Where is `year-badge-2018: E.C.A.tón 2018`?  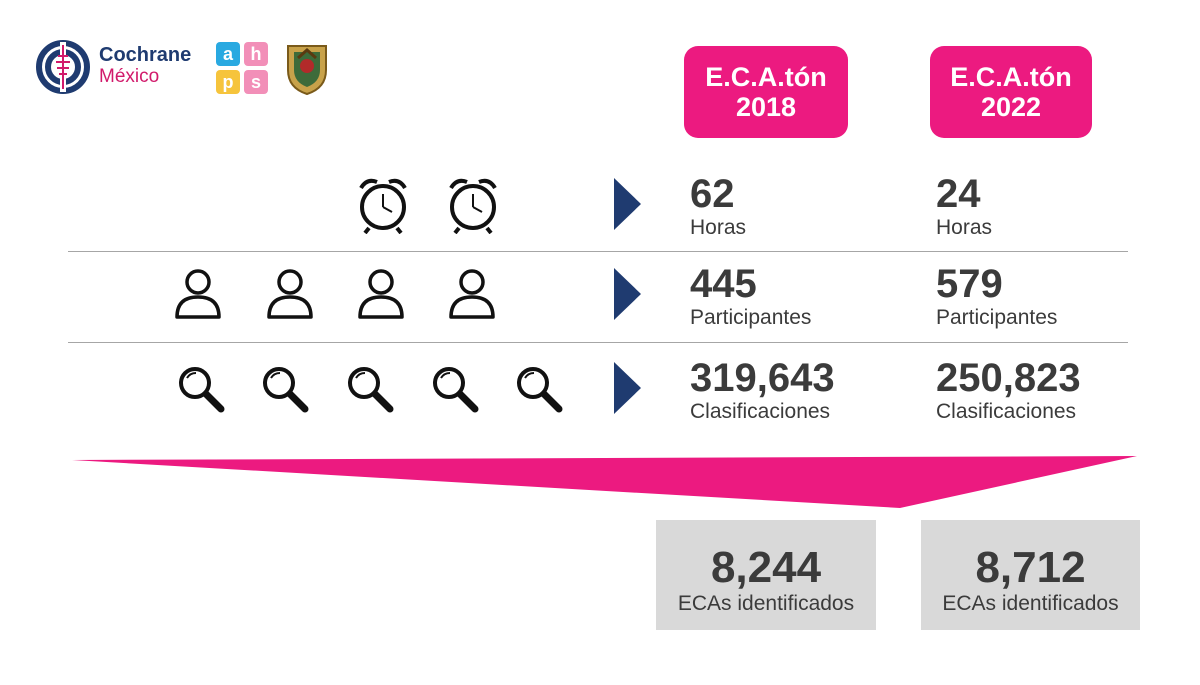 year-badge-2018: E.C.A.tón 2018 is located at coordinates (766, 92).